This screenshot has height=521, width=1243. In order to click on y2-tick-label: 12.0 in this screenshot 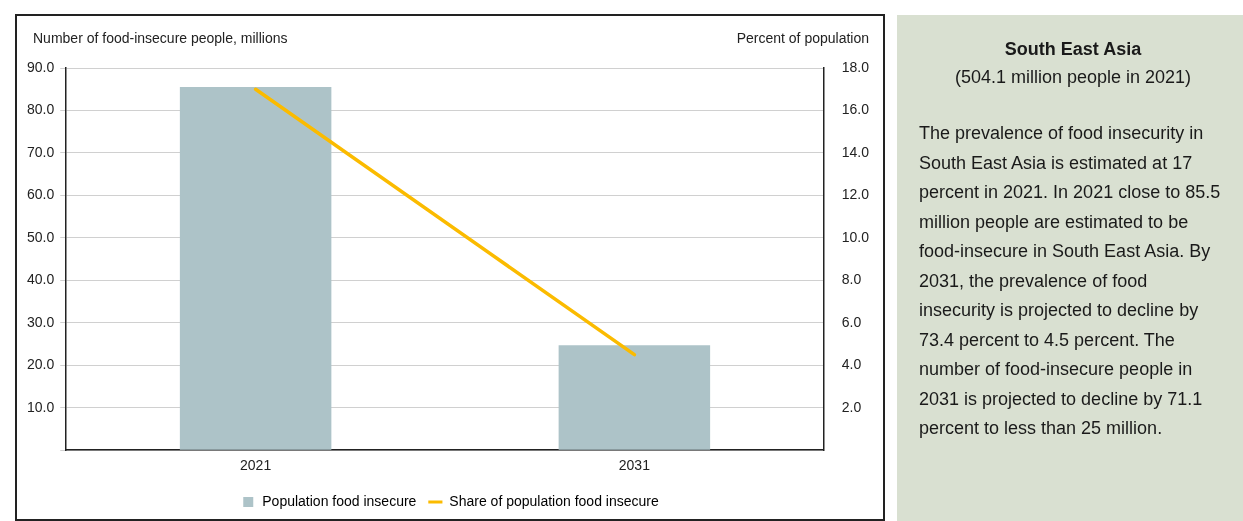, I will do `click(855, 194)`.